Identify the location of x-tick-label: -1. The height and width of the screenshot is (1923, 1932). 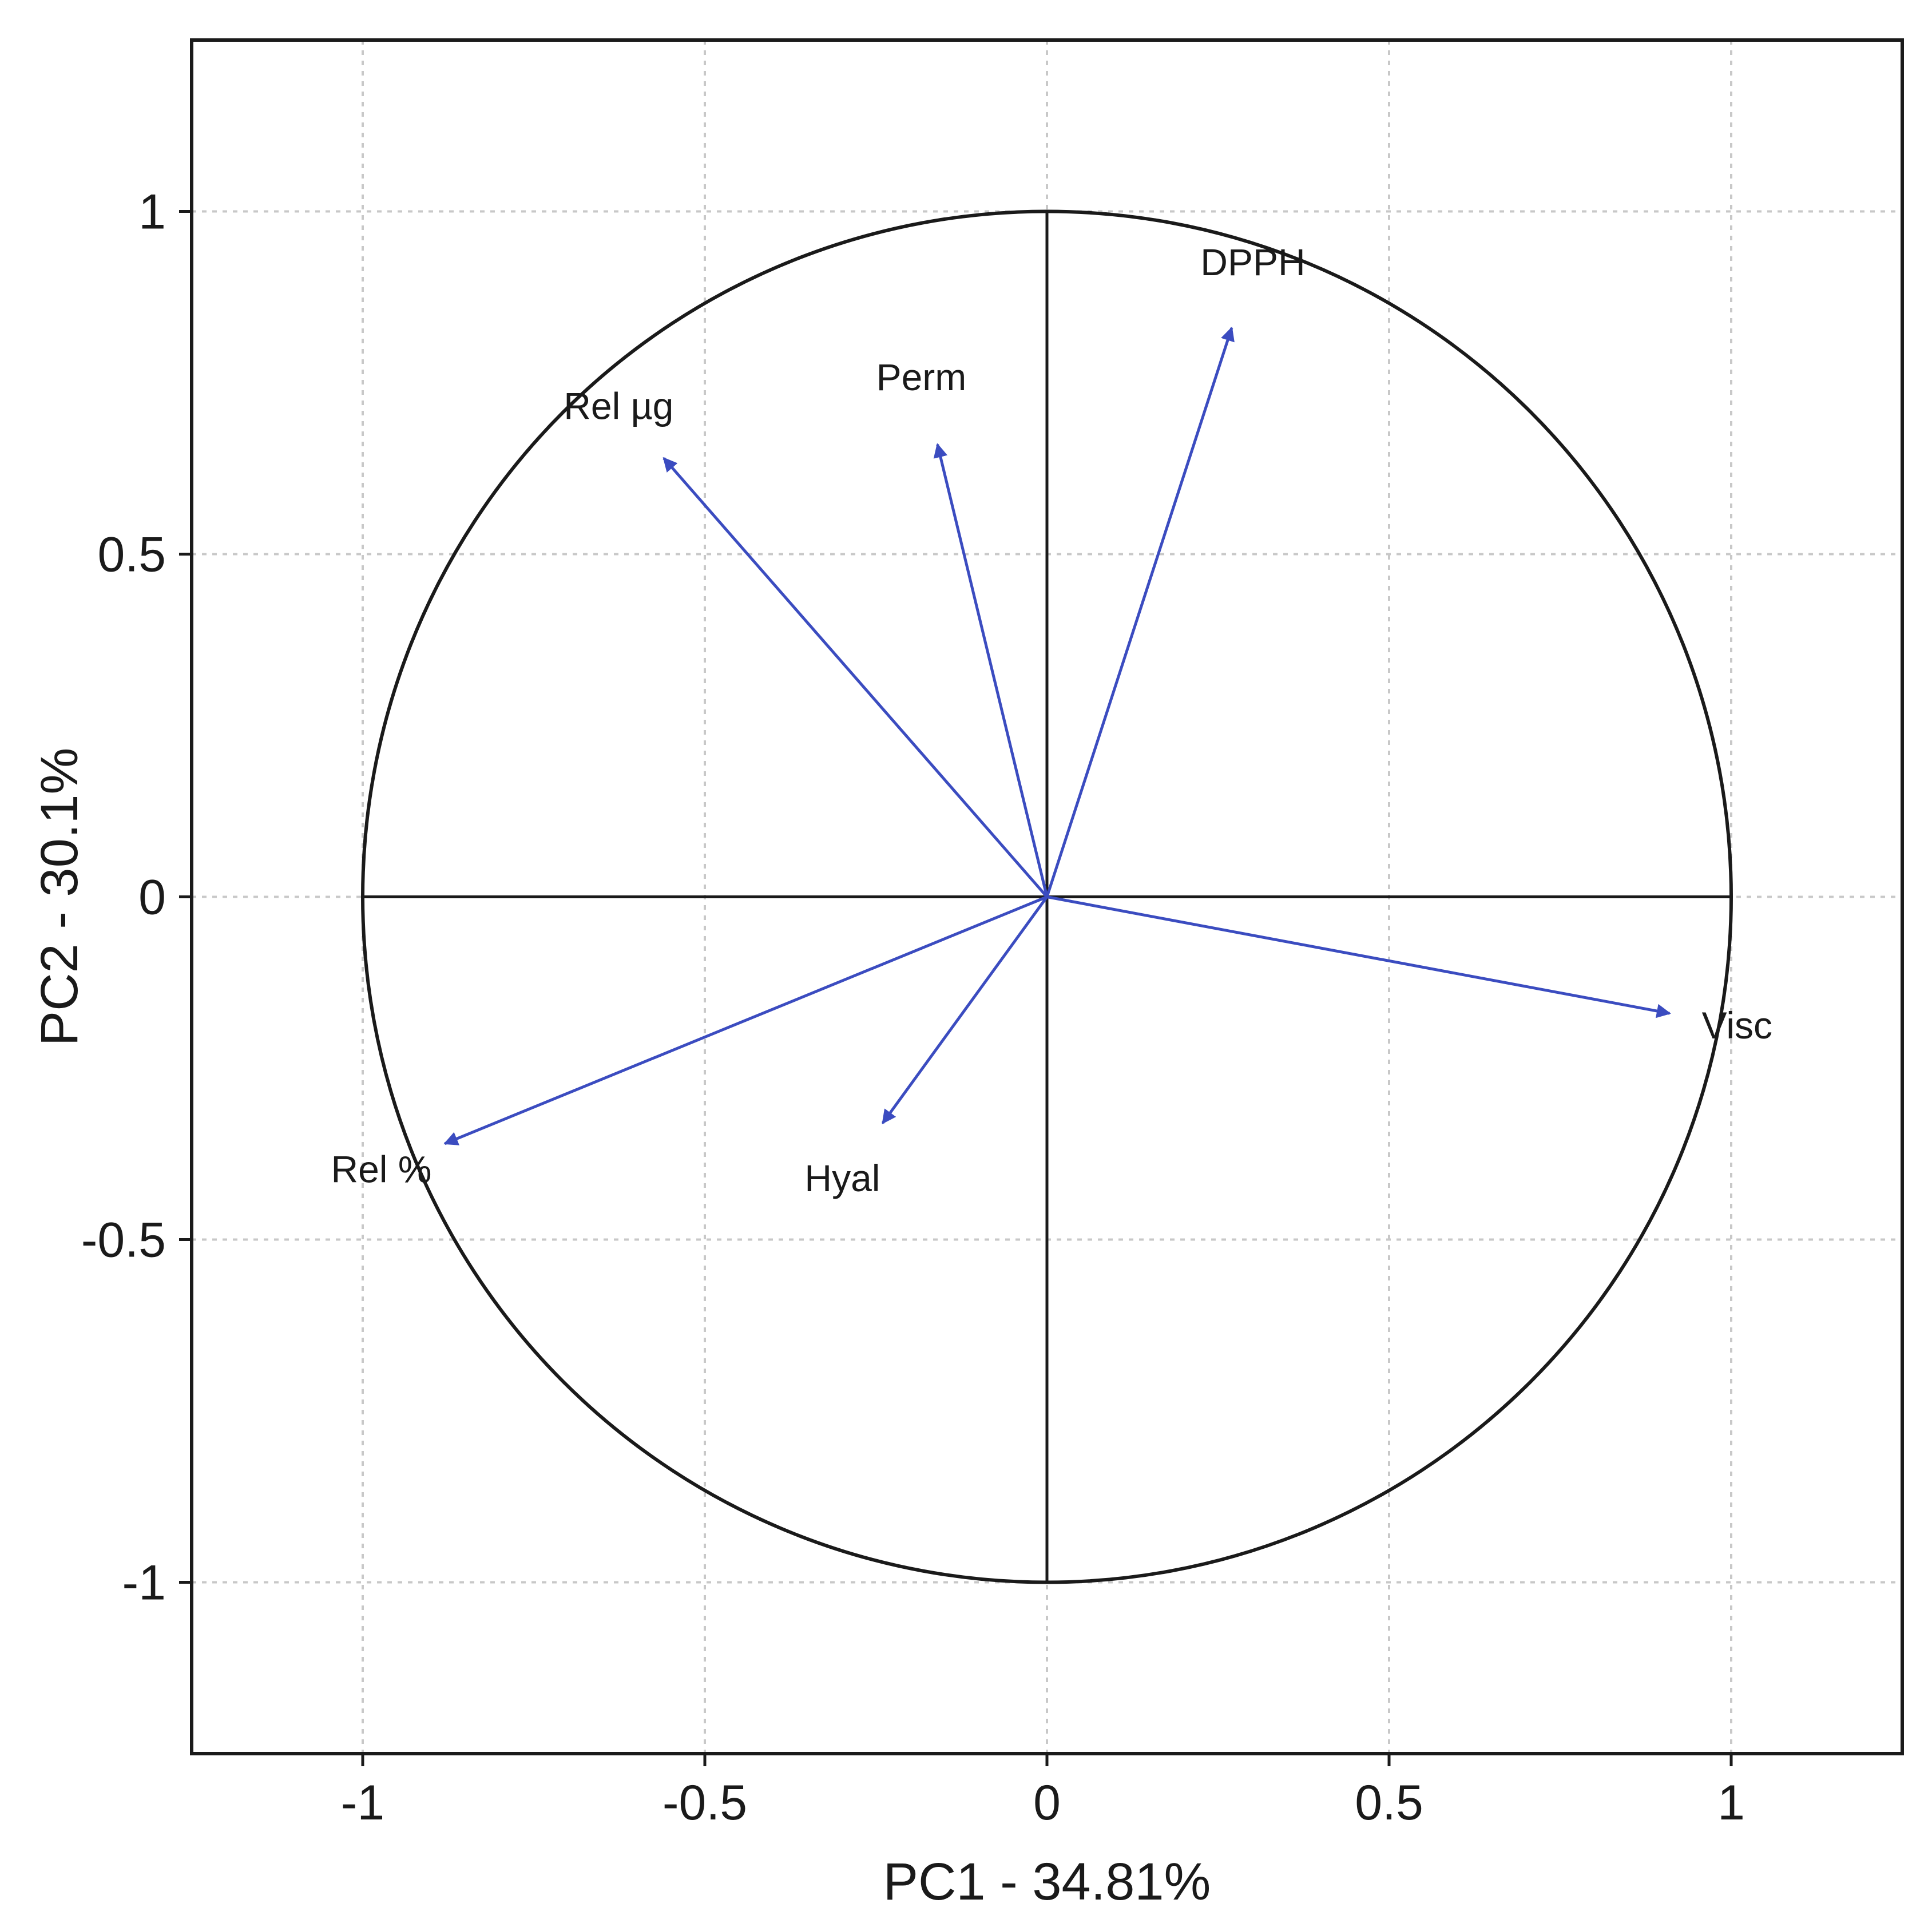
(362, 1803).